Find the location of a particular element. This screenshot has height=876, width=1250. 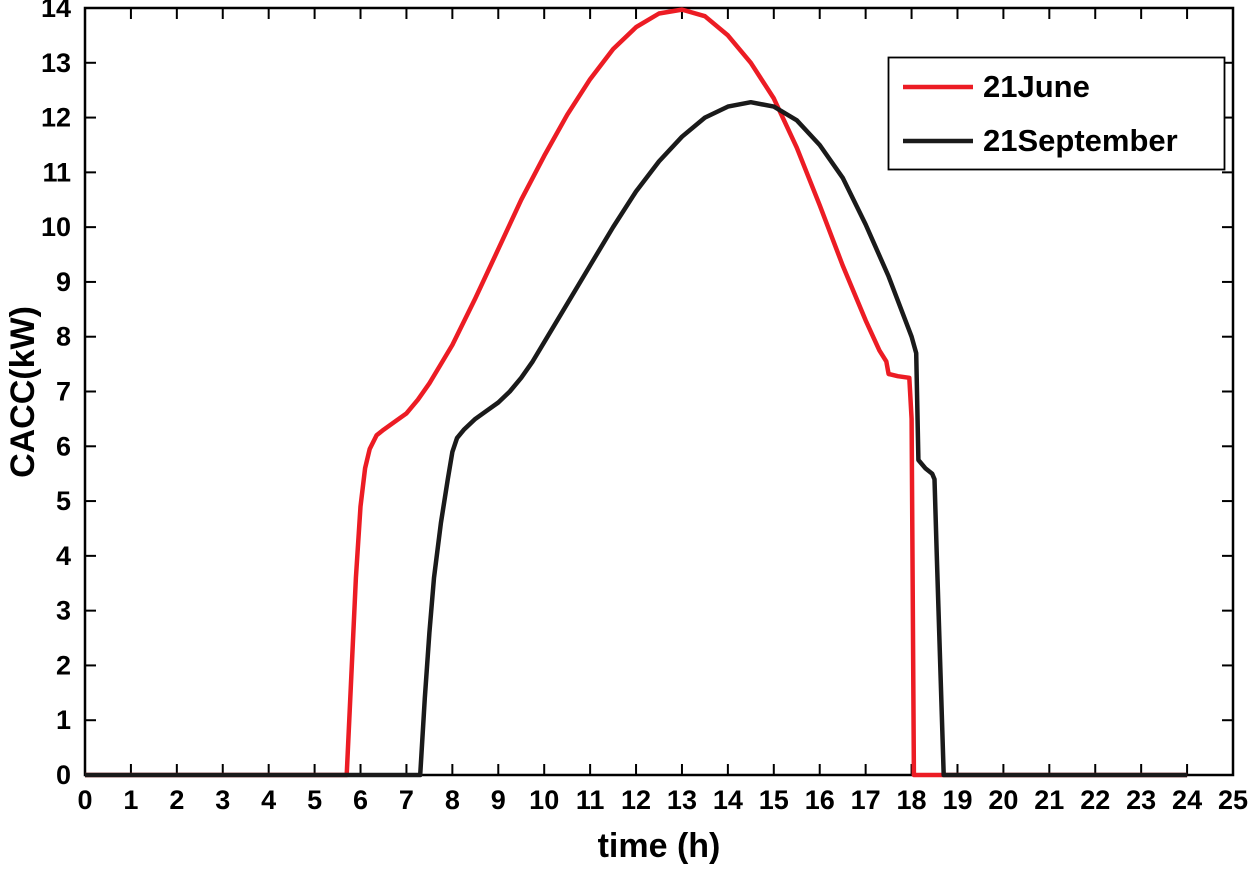

x-tick-label: 17 is located at coordinates (866, 800).